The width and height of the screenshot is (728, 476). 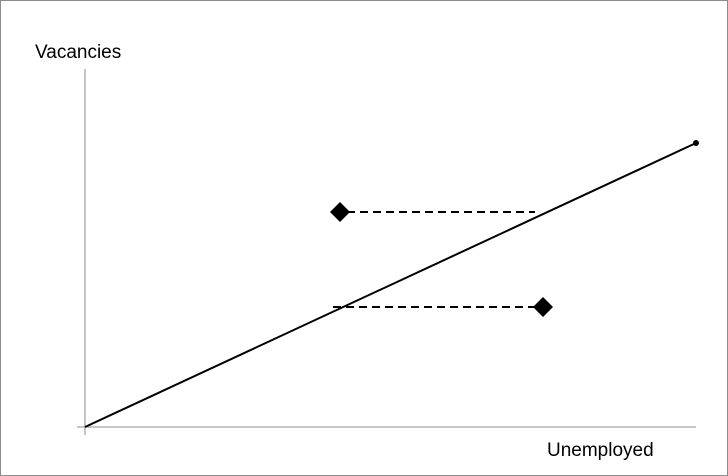 What do you see at coordinates (600, 450) in the screenshot?
I see `x-axis-label: Unemployed` at bounding box center [600, 450].